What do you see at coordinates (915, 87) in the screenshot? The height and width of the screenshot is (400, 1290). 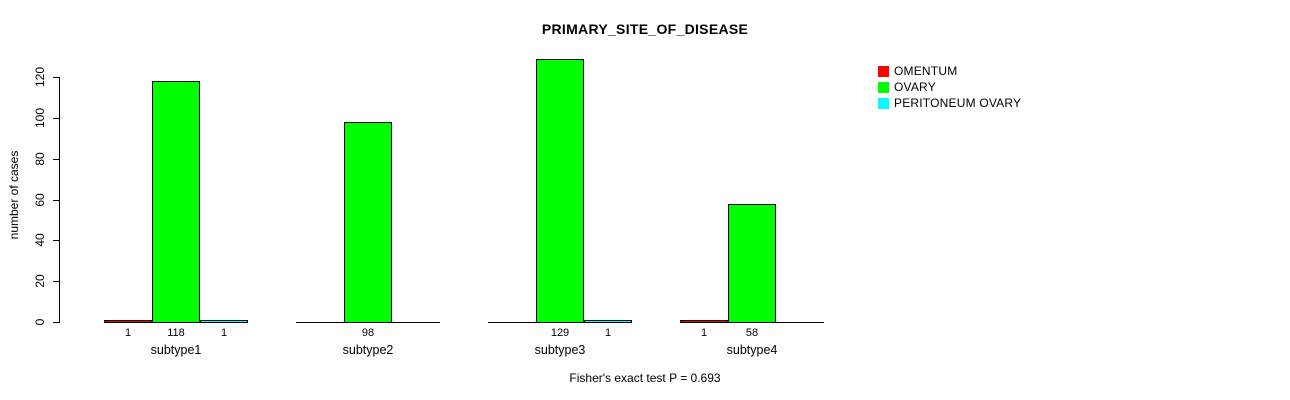 I see `legend-label-ovary: OVARY` at bounding box center [915, 87].